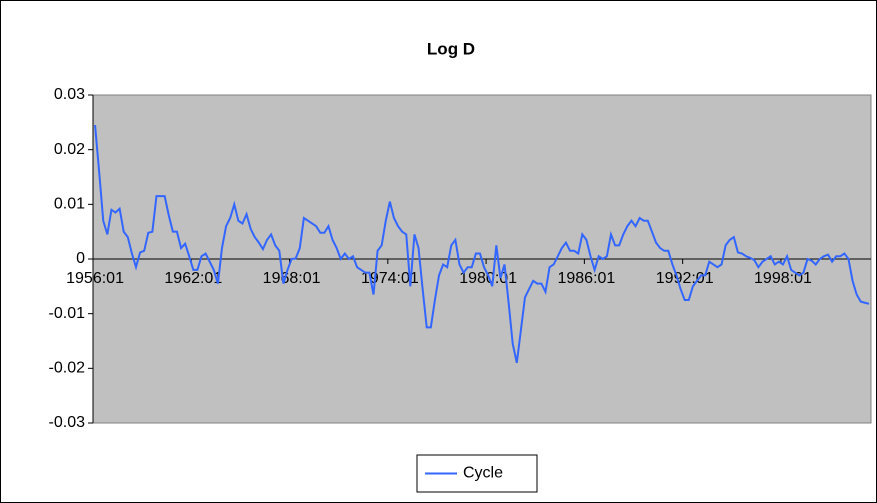  I want to click on y-tick-label: 0, so click(80, 258).